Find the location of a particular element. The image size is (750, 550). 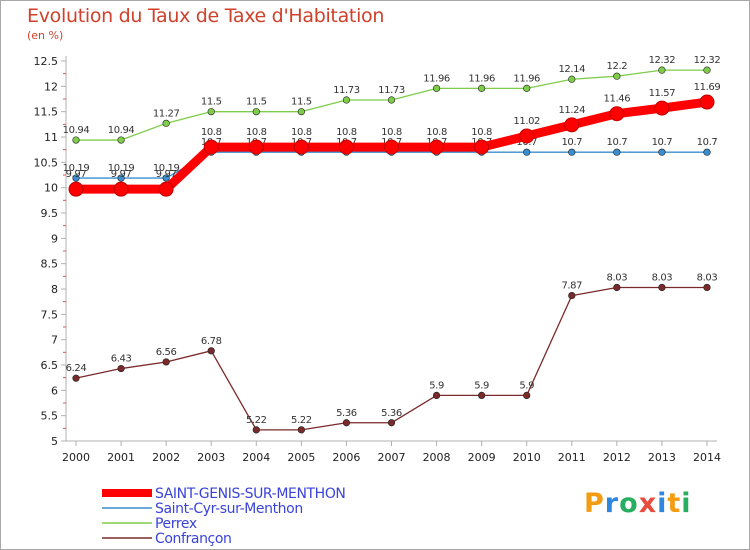

y-tick-label: 9.5 is located at coordinates (50, 213).